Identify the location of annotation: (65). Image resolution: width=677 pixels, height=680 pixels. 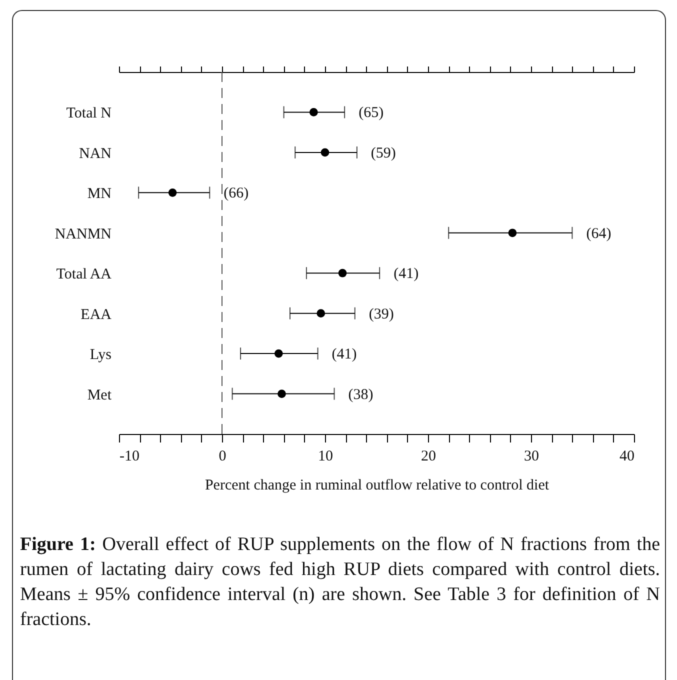
(371, 113).